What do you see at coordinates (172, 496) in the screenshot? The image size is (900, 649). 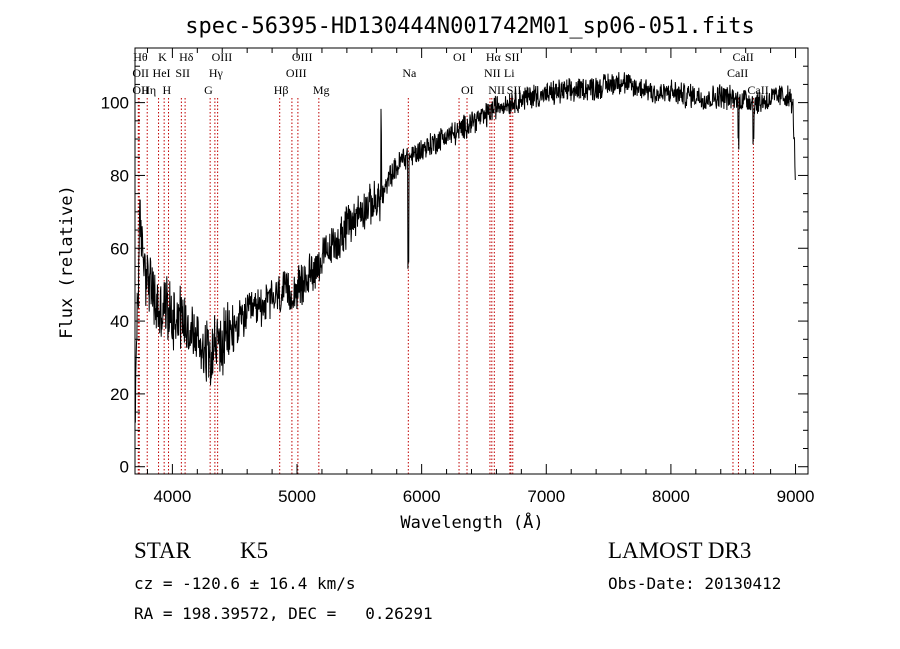 I see `x-tick-label: 4000` at bounding box center [172, 496].